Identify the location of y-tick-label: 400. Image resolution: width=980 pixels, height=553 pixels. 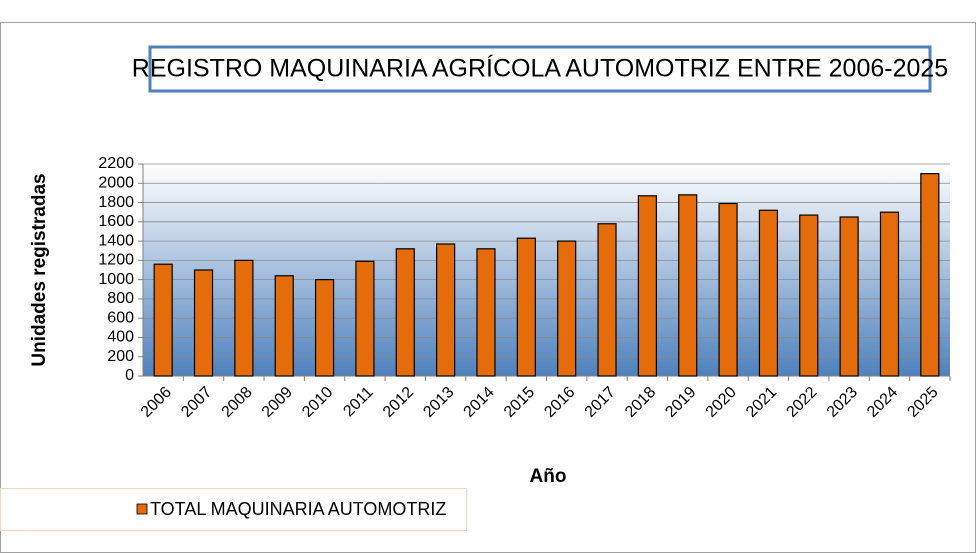
(120, 337).